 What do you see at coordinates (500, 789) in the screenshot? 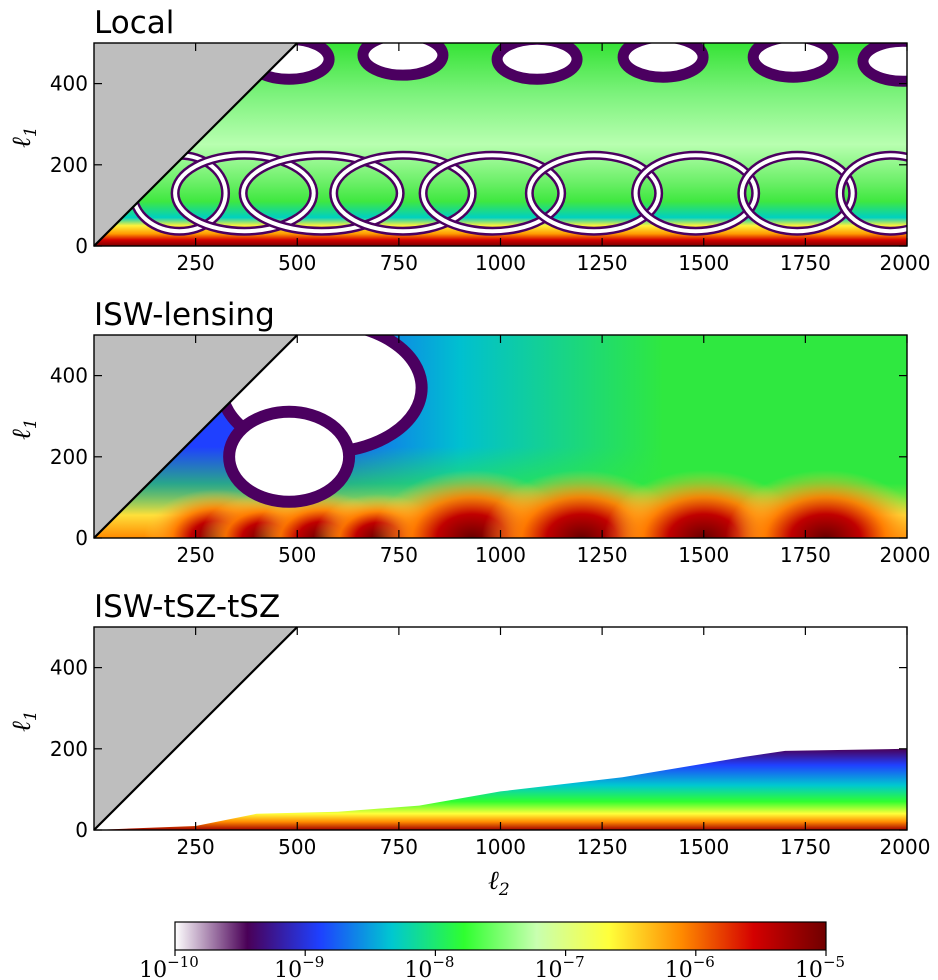
I see `signal-region` at bounding box center [500, 789].